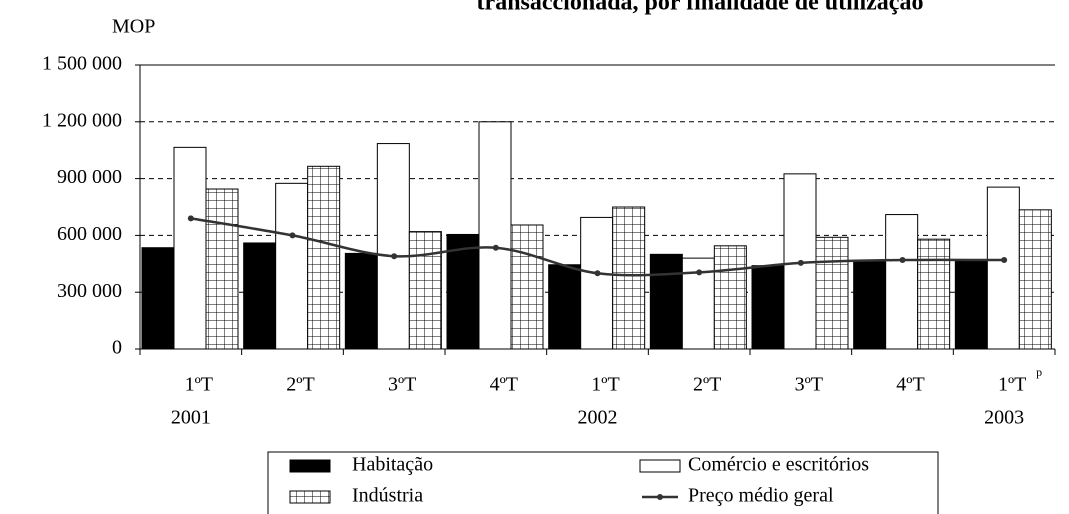  Describe the element at coordinates (191, 418) in the screenshot. I see `year-label: 2001` at that location.